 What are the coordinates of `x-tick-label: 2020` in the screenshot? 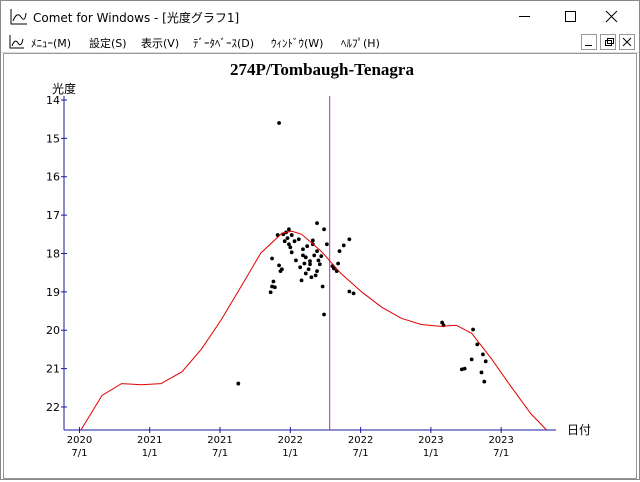 It's located at (79, 440).